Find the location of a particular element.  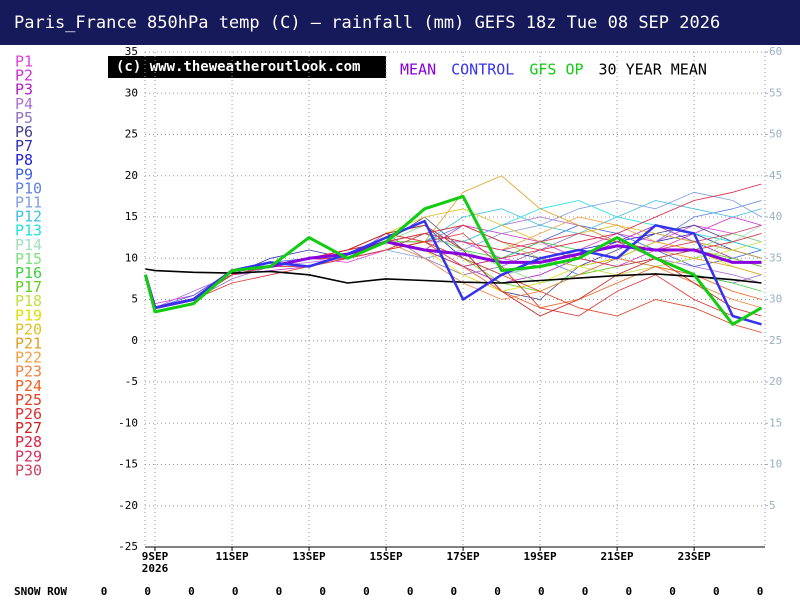

series-line is located at coordinates (453, 276).